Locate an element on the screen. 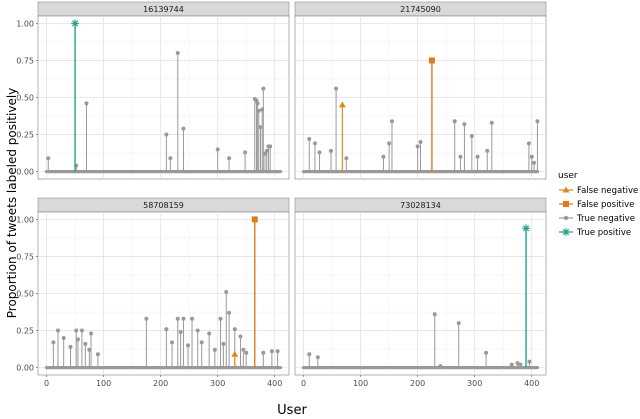 This screenshot has height=419, width=640. y-axis-label: Proportion of tweets labeled positively is located at coordinates (12, 203).